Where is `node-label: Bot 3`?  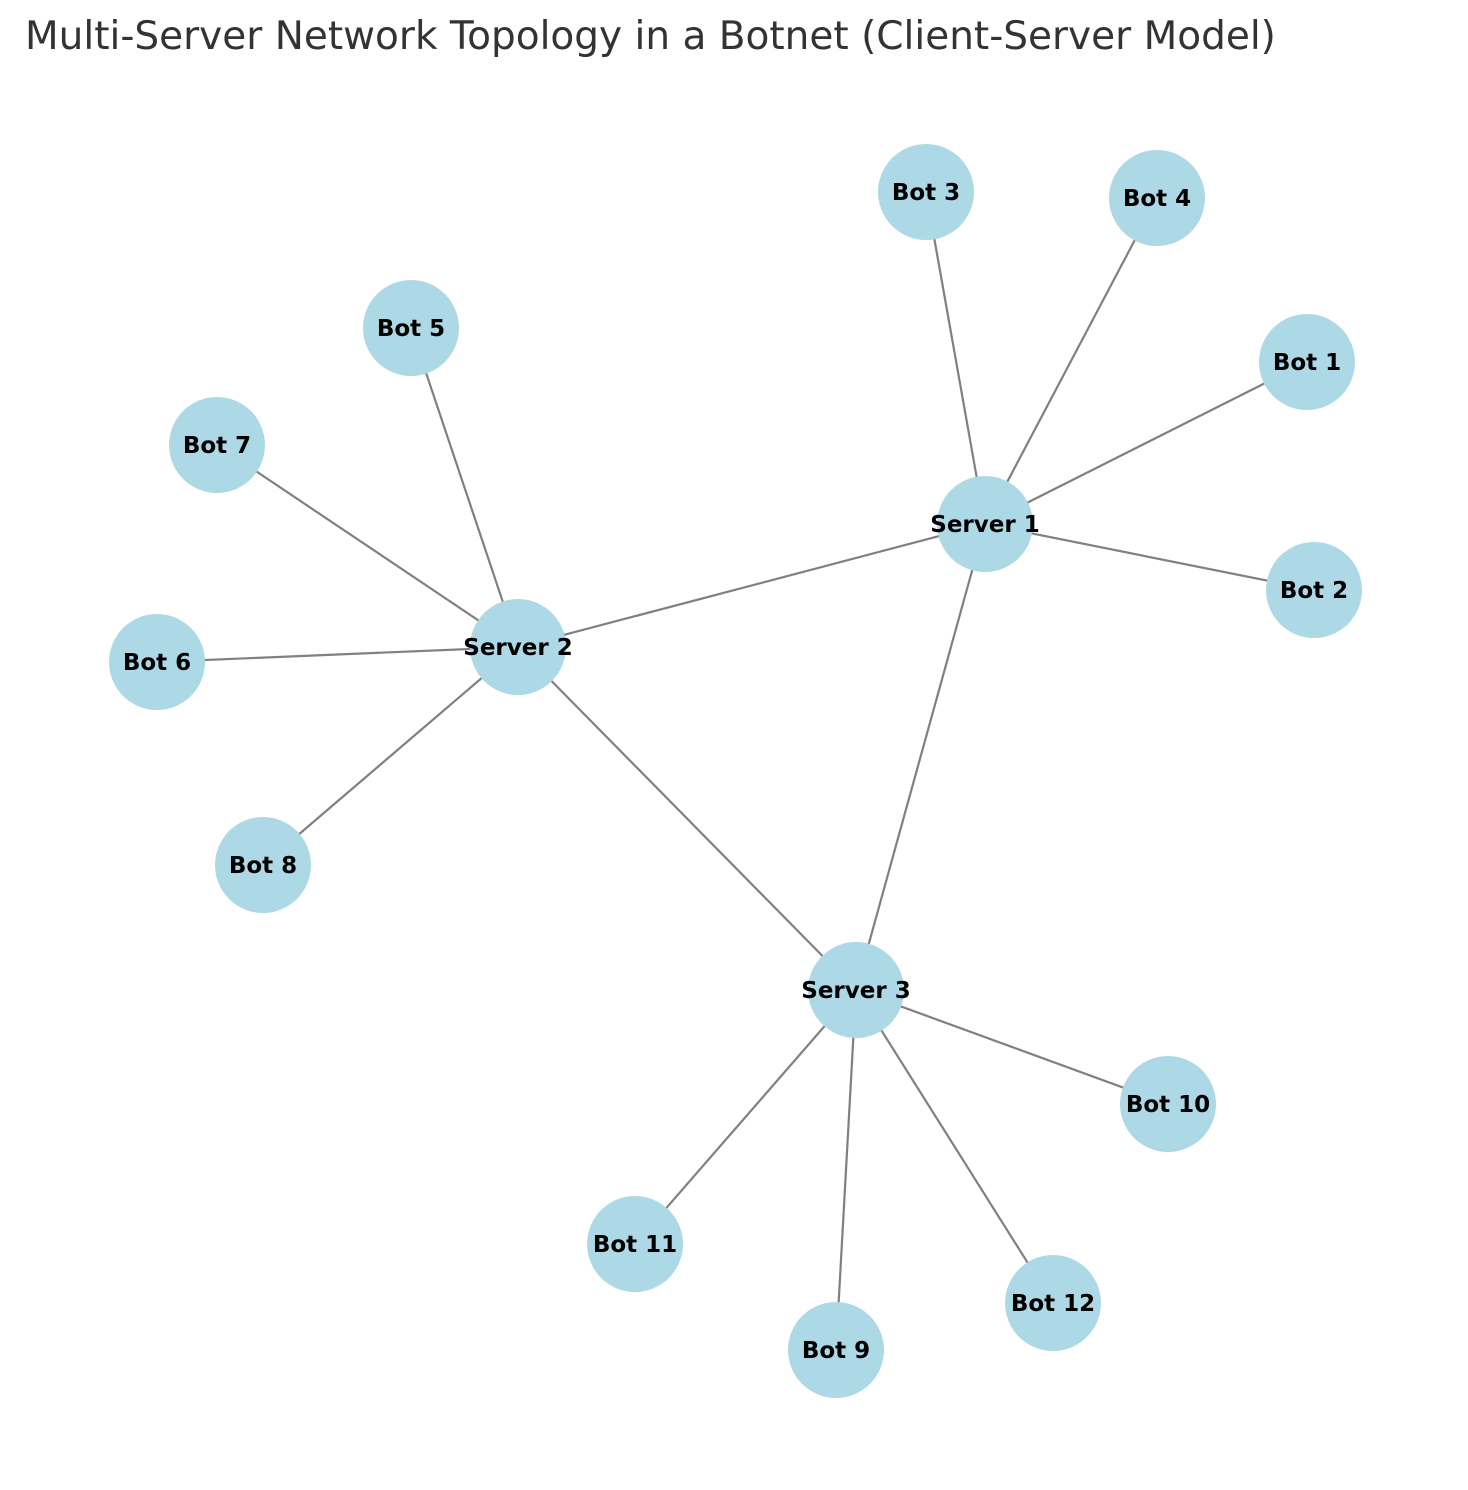
node-label: Bot 3 is located at coordinates (926, 193).